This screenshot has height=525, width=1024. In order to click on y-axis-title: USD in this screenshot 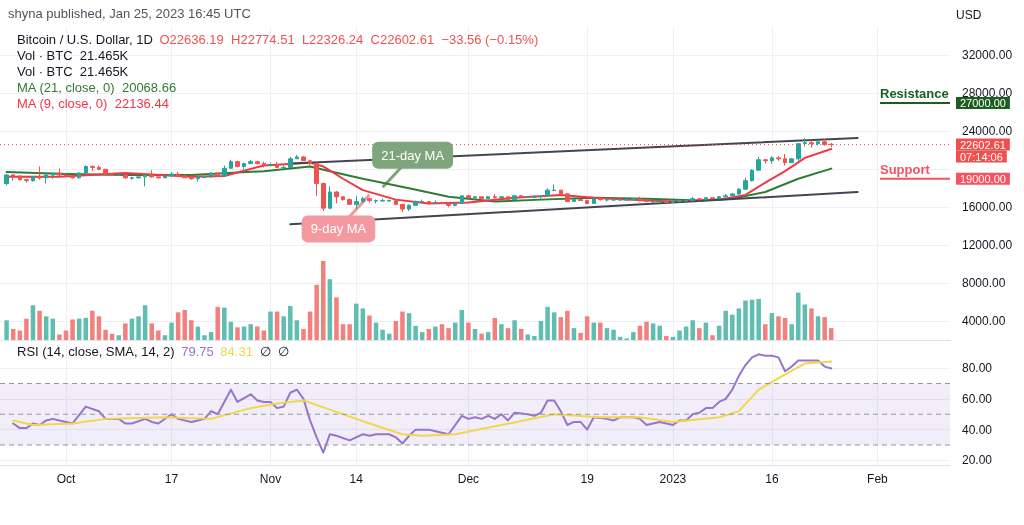, I will do `click(969, 15)`.